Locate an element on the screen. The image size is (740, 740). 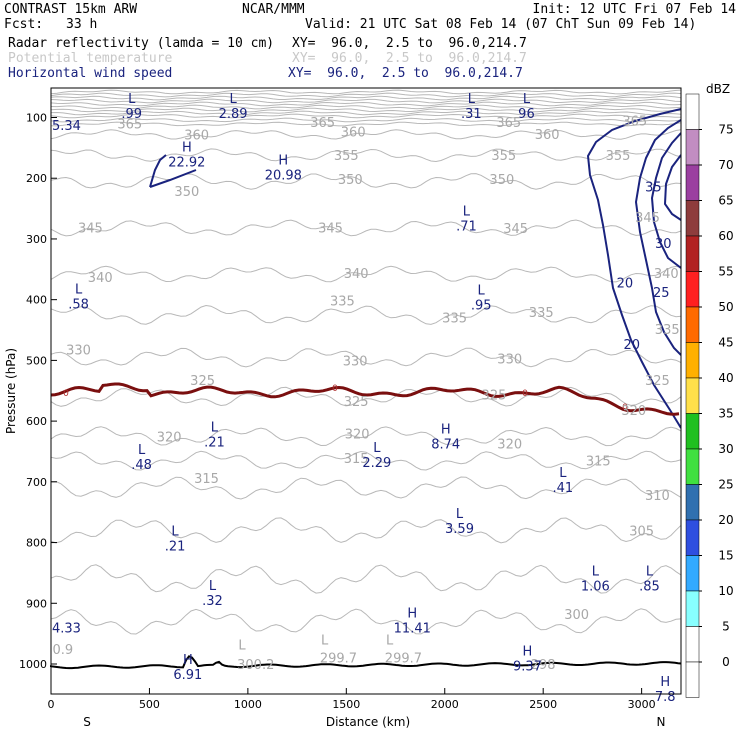
wind-extremum-value: 11.41 is located at coordinates (412, 628).